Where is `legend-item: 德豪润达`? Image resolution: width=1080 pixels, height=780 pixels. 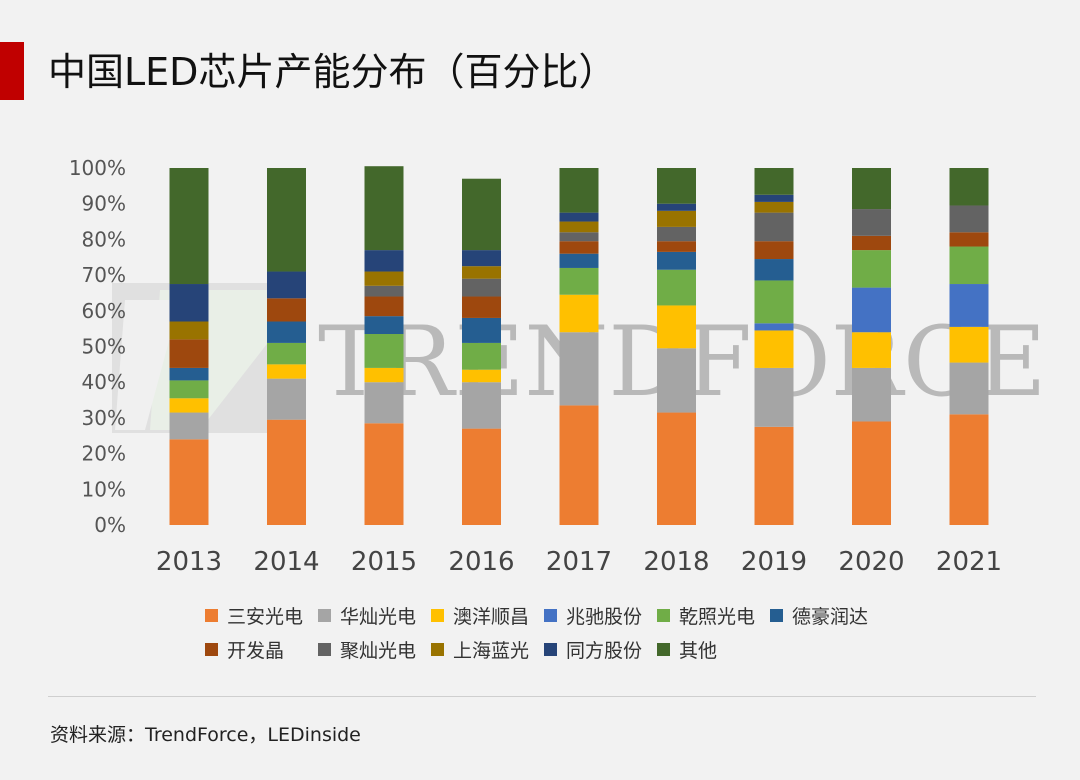
legend-item: 德豪润达 is located at coordinates (826, 615).